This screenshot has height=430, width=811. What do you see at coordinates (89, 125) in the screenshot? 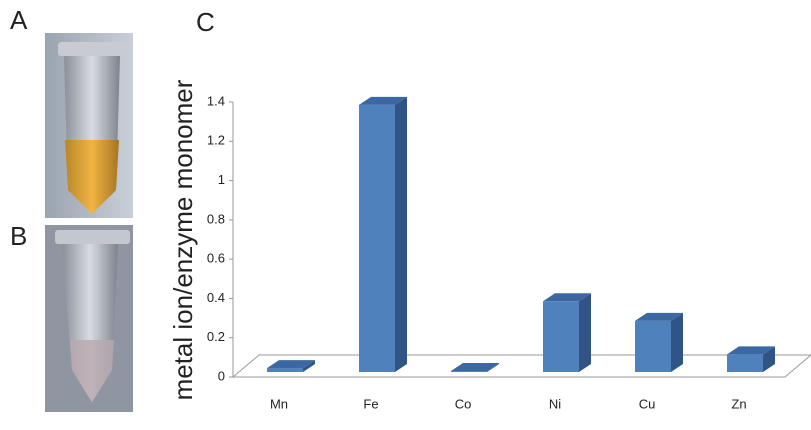
I see `photo-a` at bounding box center [89, 125].